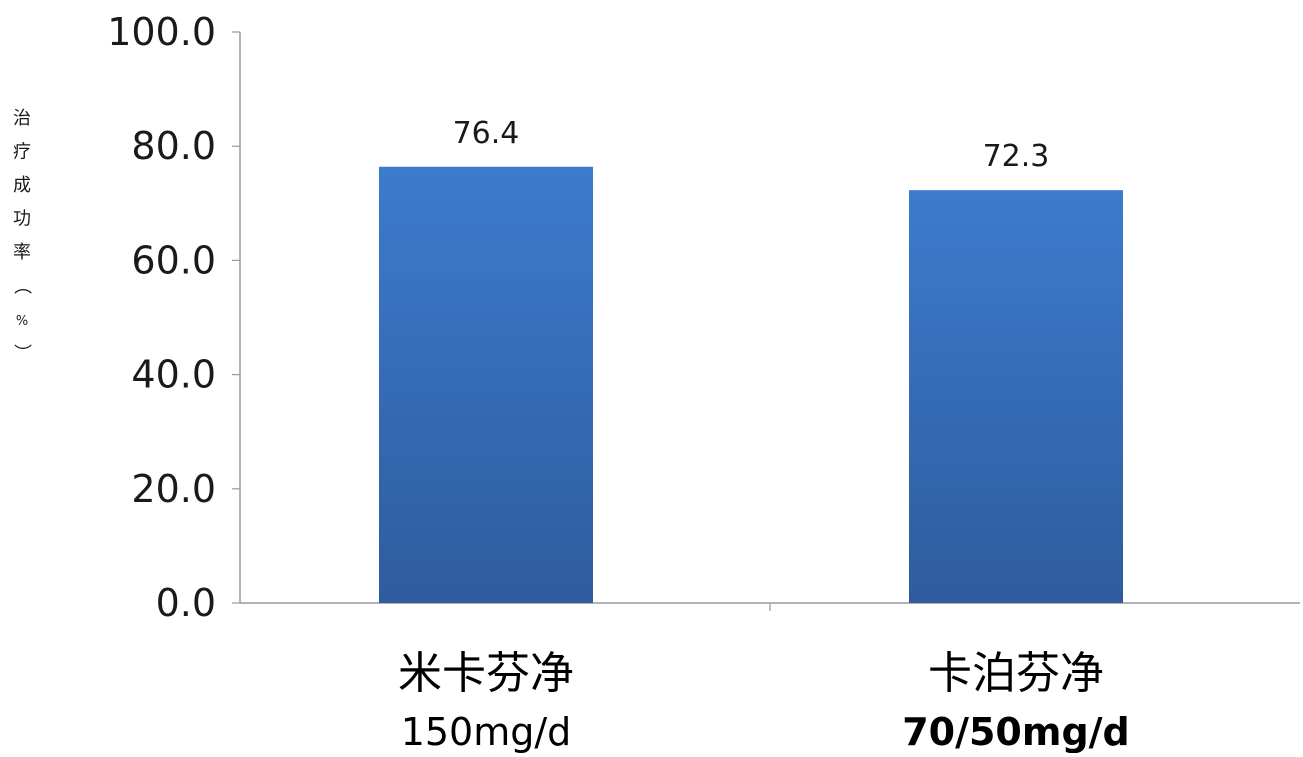 This screenshot has height=757, width=1303. What do you see at coordinates (173, 260) in the screenshot?
I see `y-tick-label: 60.0` at bounding box center [173, 260].